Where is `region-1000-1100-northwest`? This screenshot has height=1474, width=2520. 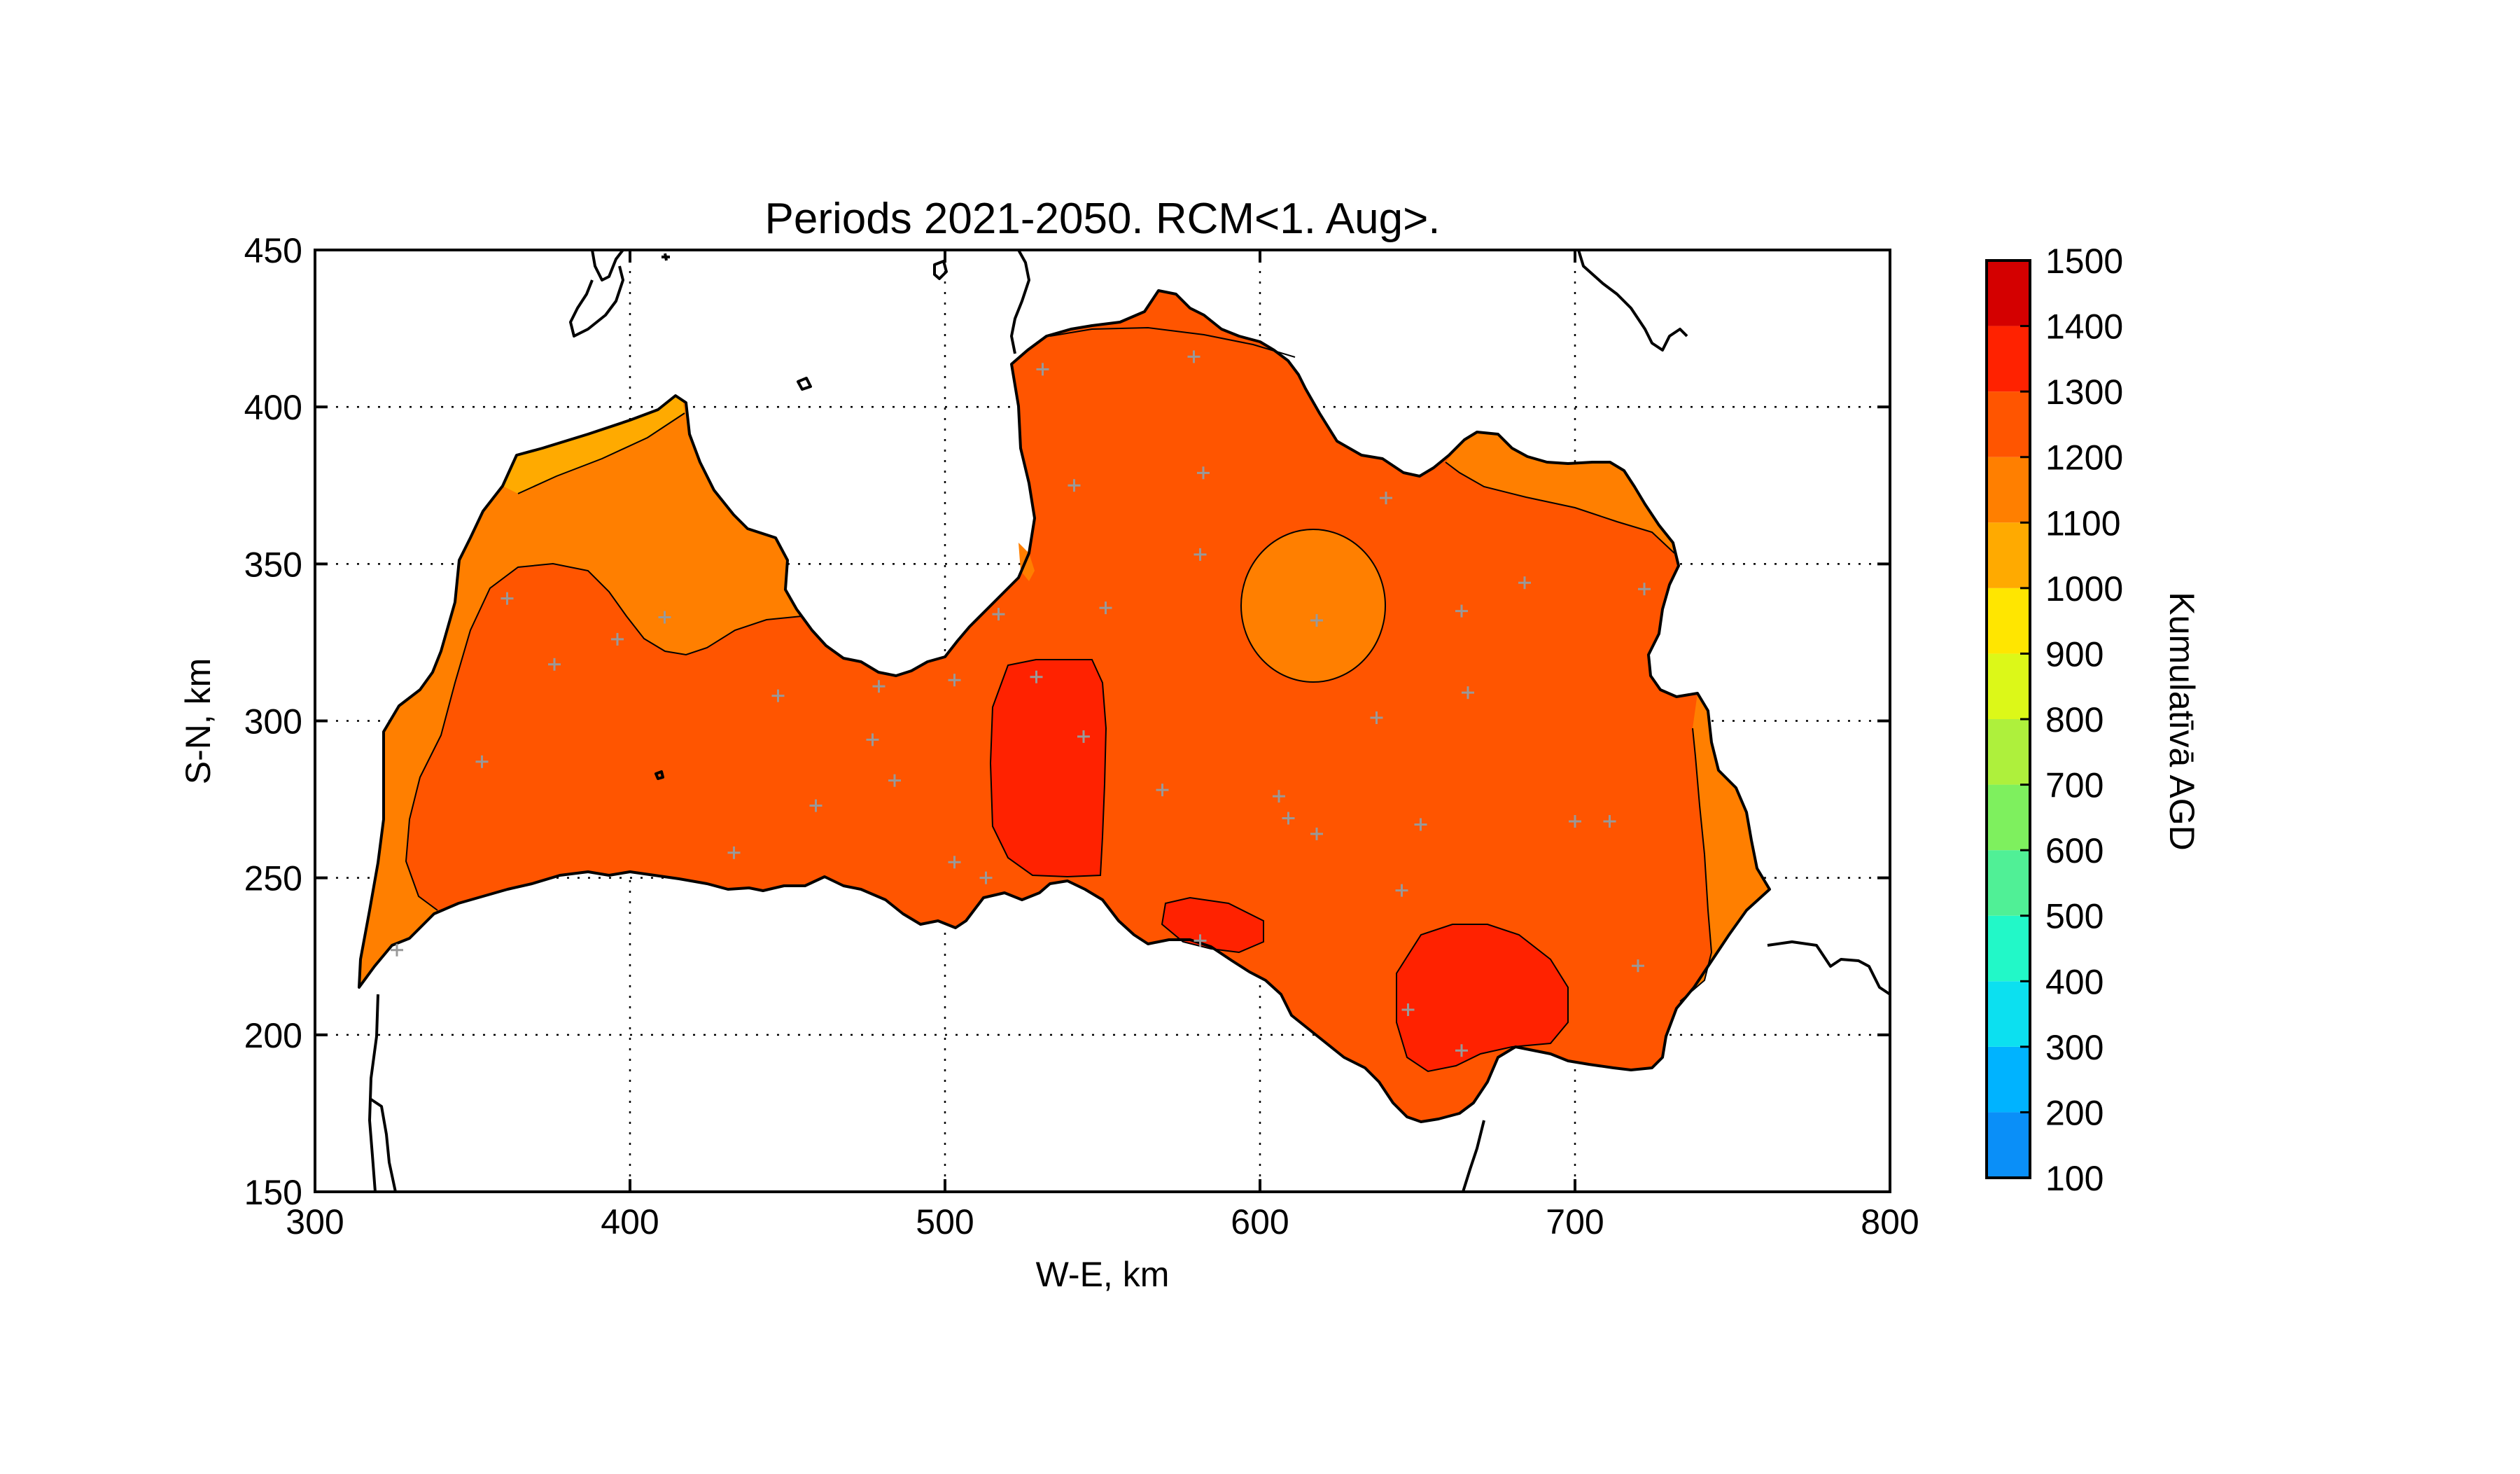
region-1000-1100-northwest is located at coordinates (594, 445).